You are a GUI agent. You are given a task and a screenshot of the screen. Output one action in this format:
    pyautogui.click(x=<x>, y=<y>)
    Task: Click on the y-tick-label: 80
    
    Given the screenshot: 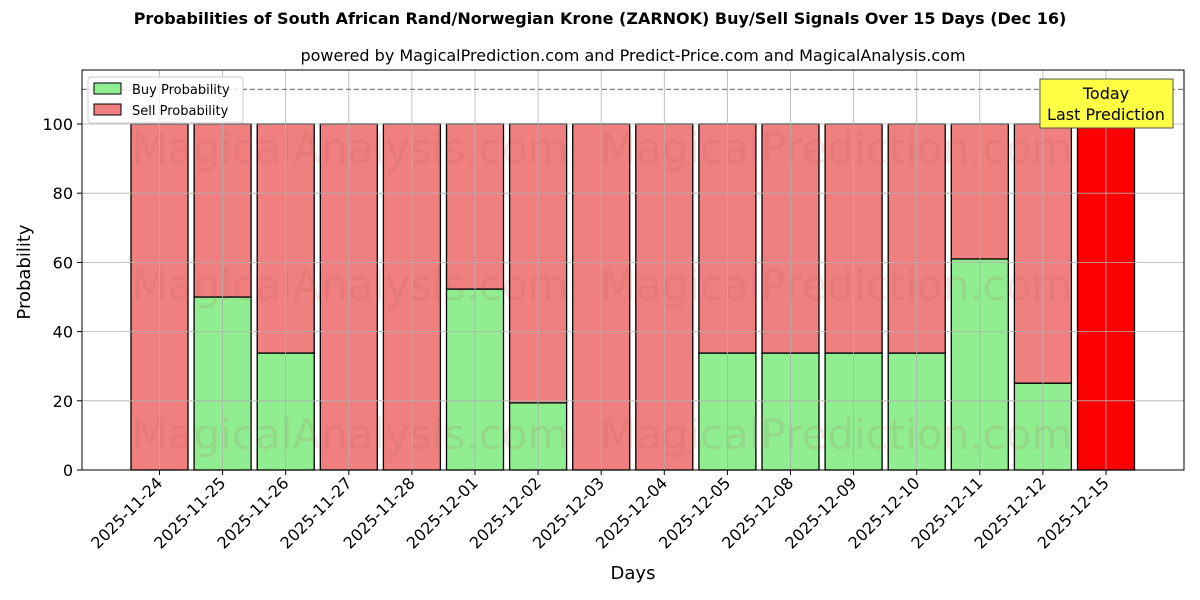 What is the action you would take?
    pyautogui.click(x=63, y=193)
    